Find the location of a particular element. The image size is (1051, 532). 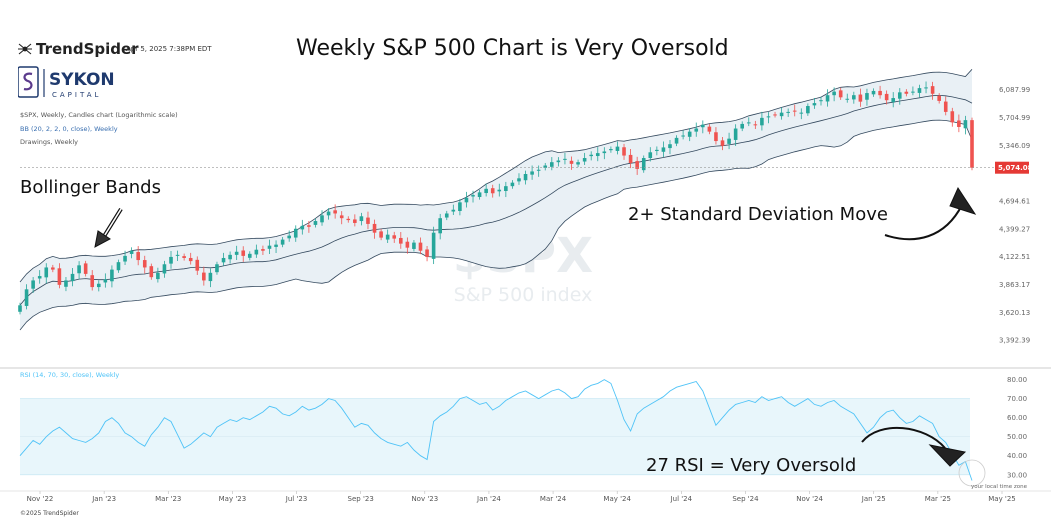

bb-indicator-label: BB (20, 2, 2, 0, close), Weekly is located at coordinates (69, 129).